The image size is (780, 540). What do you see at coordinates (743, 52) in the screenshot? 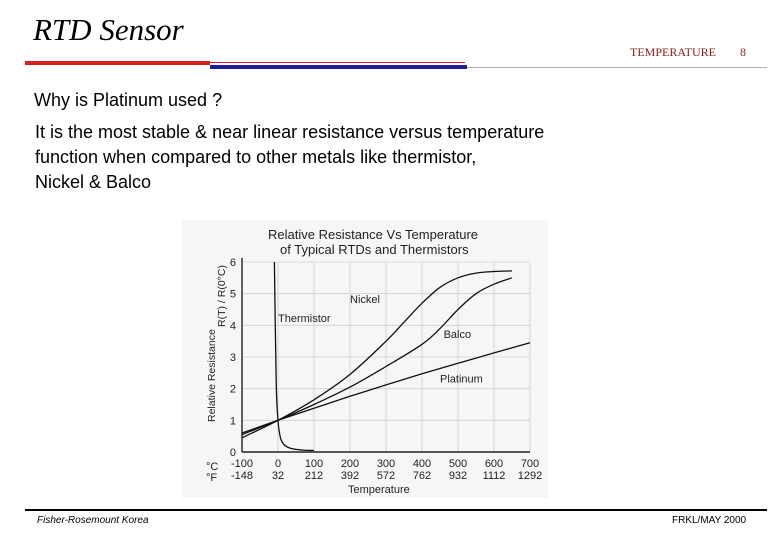
I see `page-number: 8` at bounding box center [743, 52].